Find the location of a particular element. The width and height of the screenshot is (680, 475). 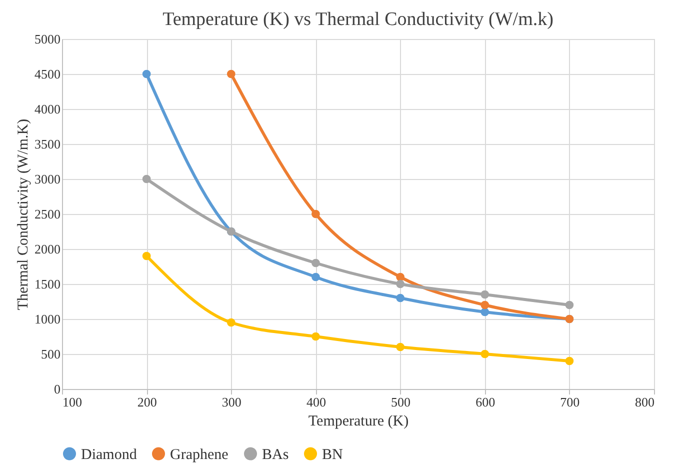

legend-label: BN is located at coordinates (333, 454).